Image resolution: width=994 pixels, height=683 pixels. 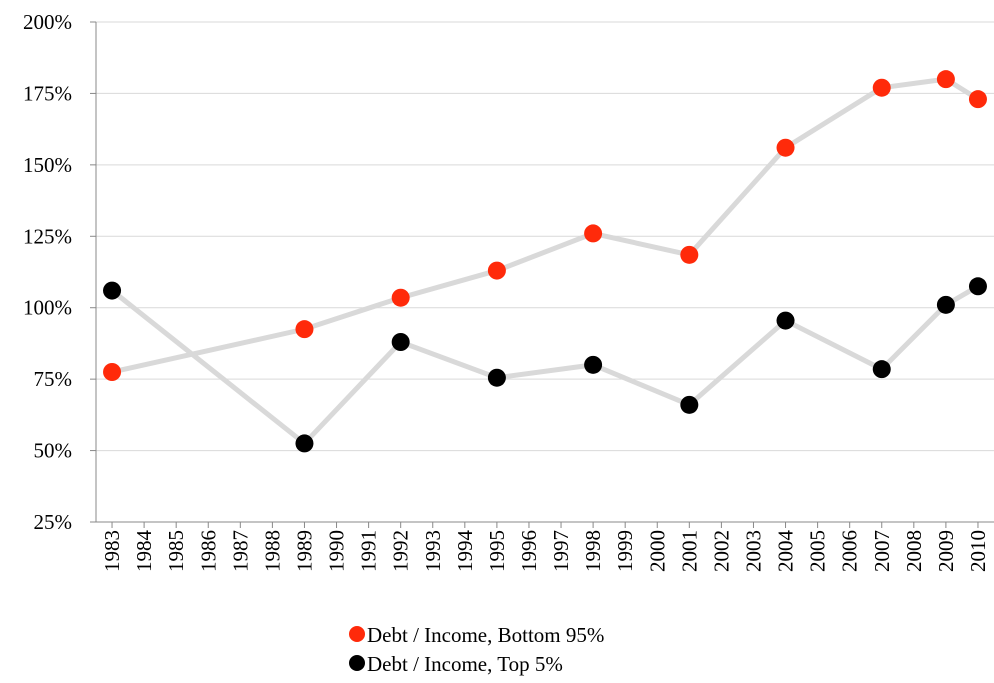 I want to click on x-tick-label: 1986, so click(x=208, y=551).